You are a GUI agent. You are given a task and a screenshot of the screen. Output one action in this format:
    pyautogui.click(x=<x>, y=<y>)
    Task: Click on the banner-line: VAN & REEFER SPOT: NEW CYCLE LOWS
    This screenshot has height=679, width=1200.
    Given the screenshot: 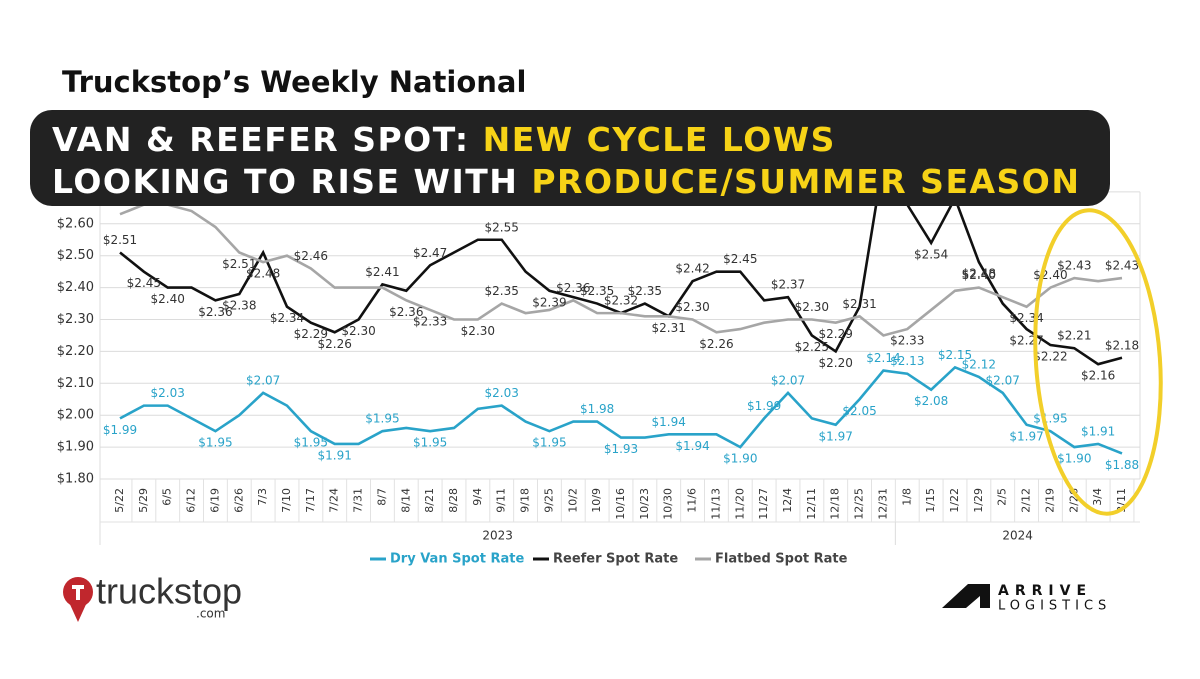 What is the action you would take?
    pyautogui.click(x=444, y=139)
    